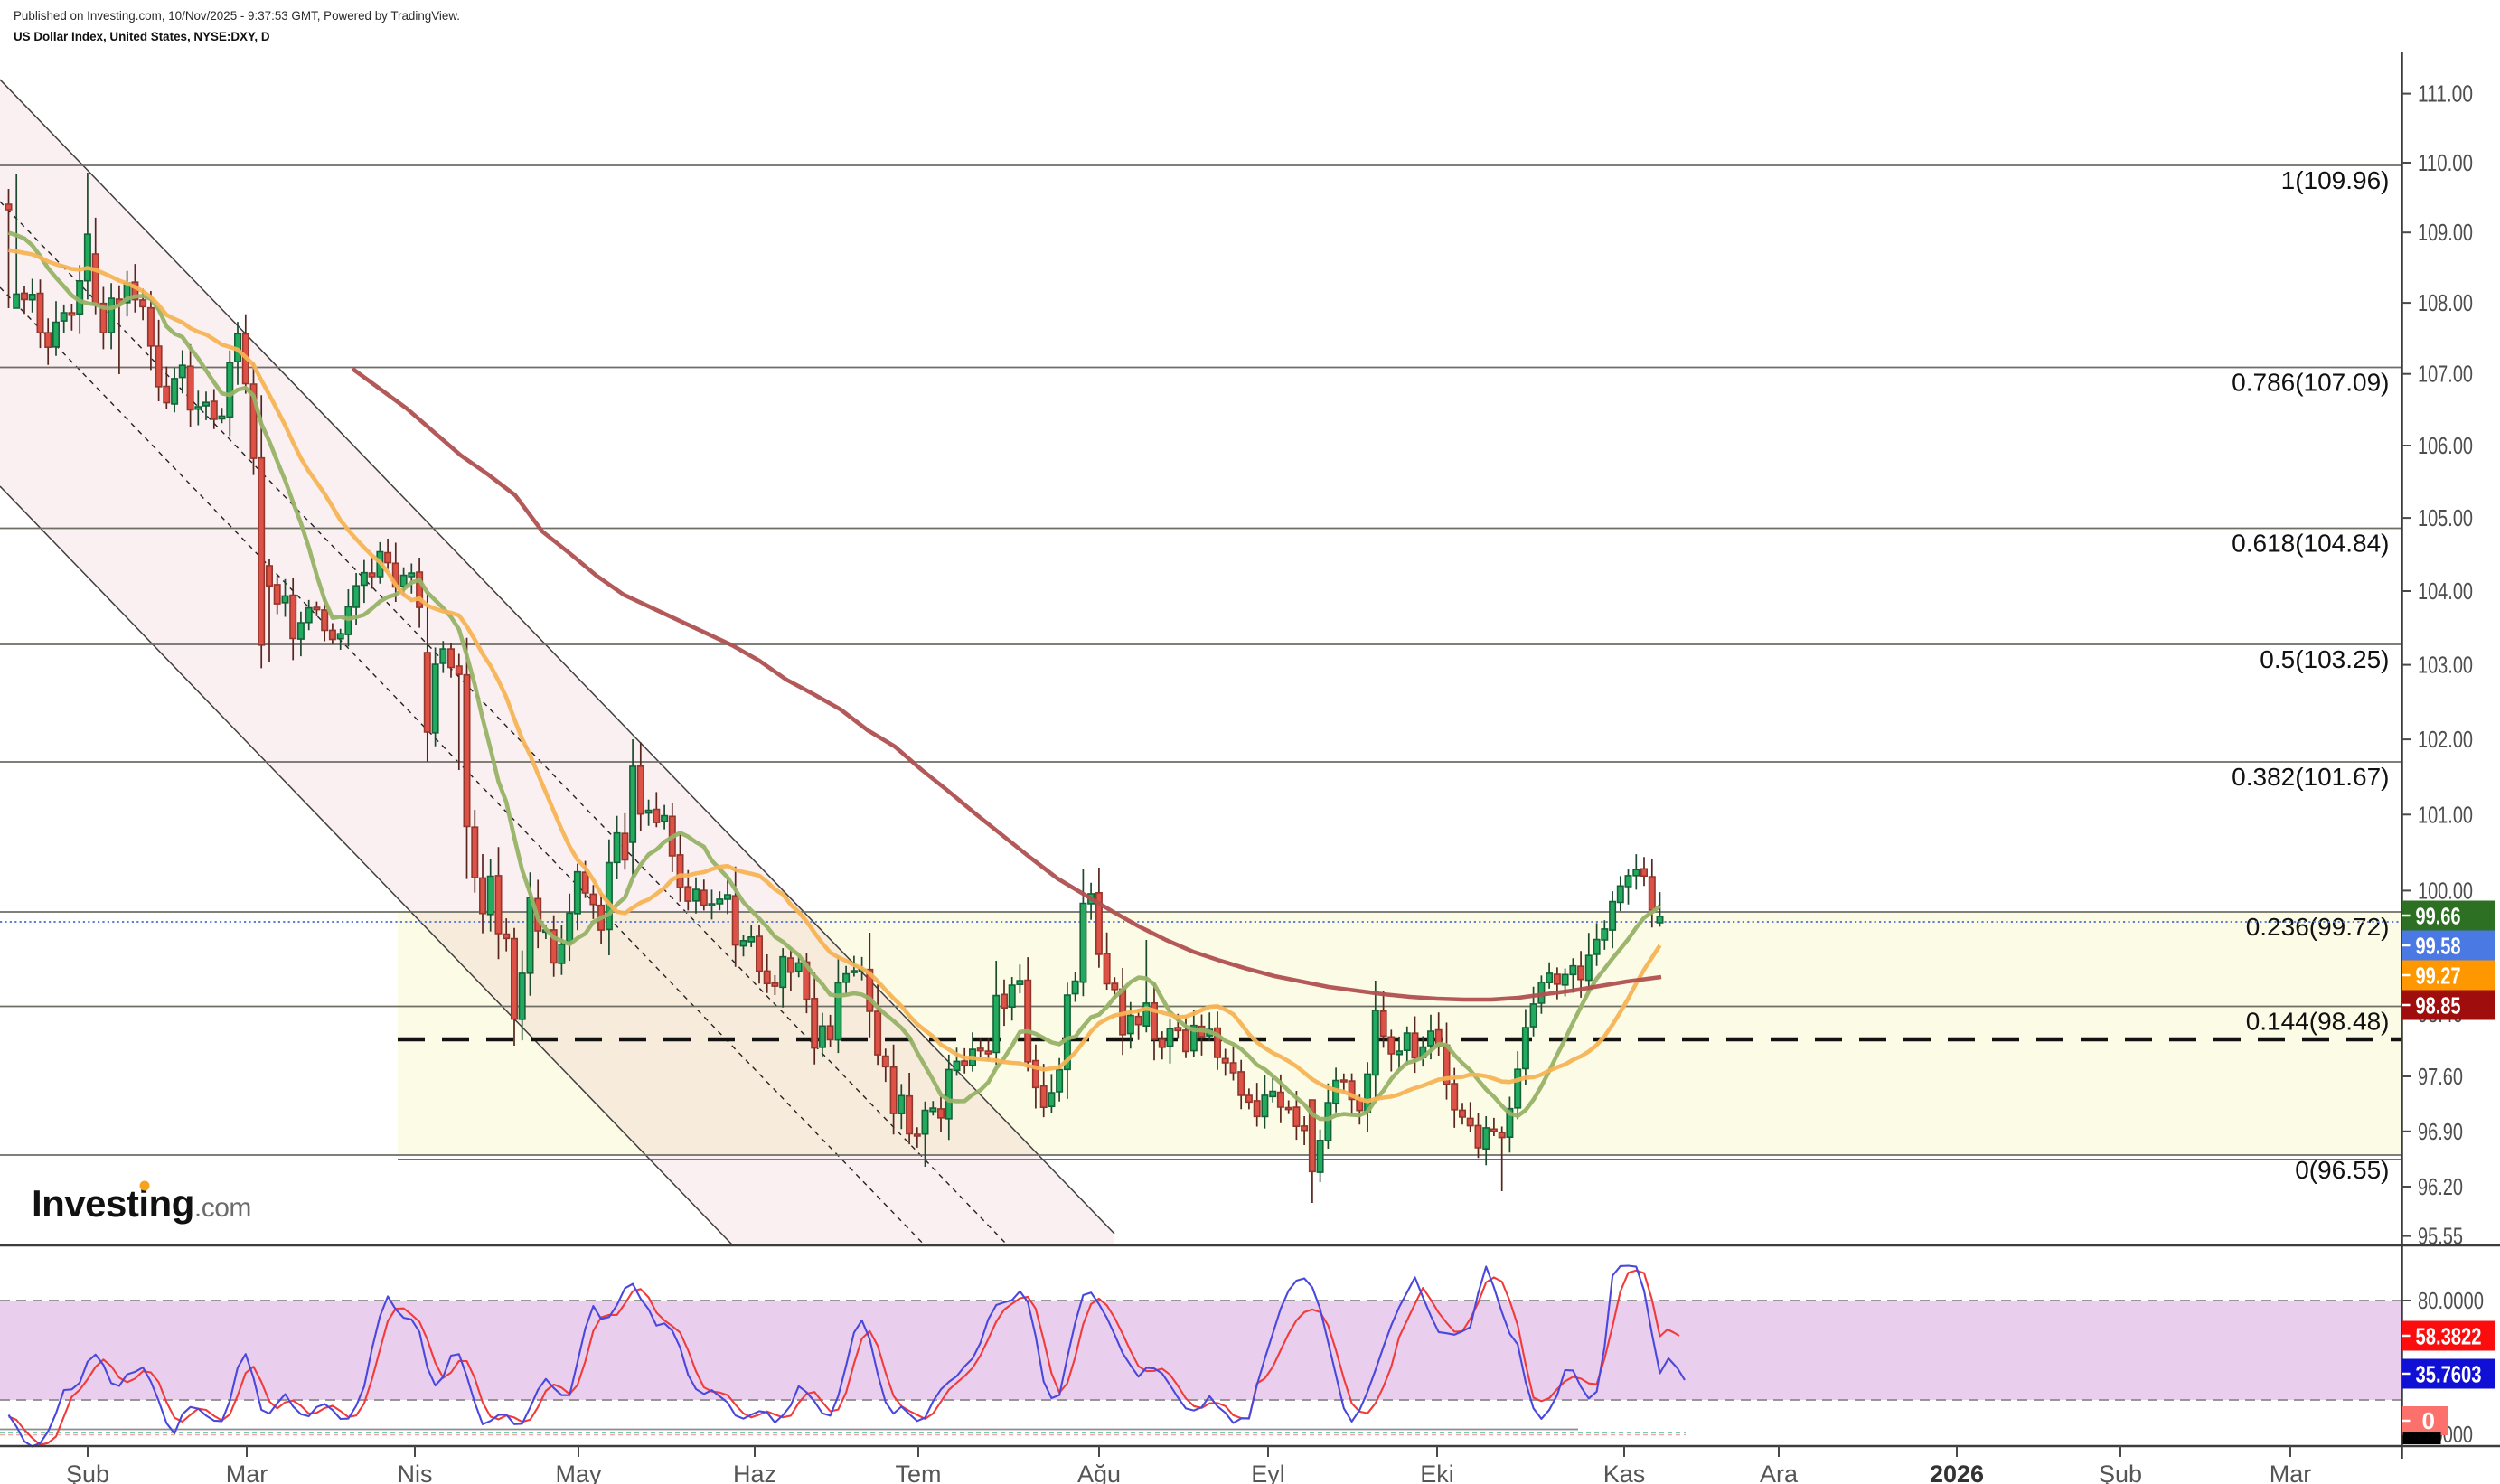 The width and height of the screenshot is (2500, 1484). I want to click on svg-text: 80.0000, so click(2451, 1301).